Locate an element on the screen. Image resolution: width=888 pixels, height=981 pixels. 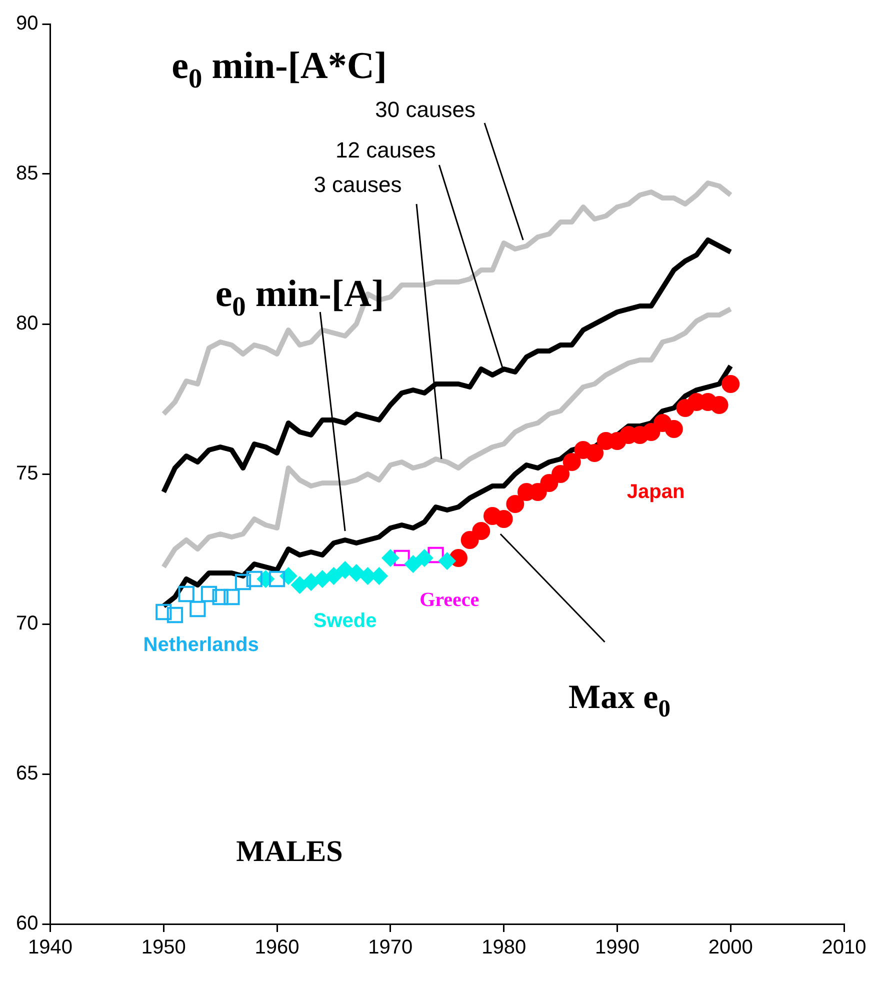
x-tick-label: 1980 is located at coordinates (504, 947).